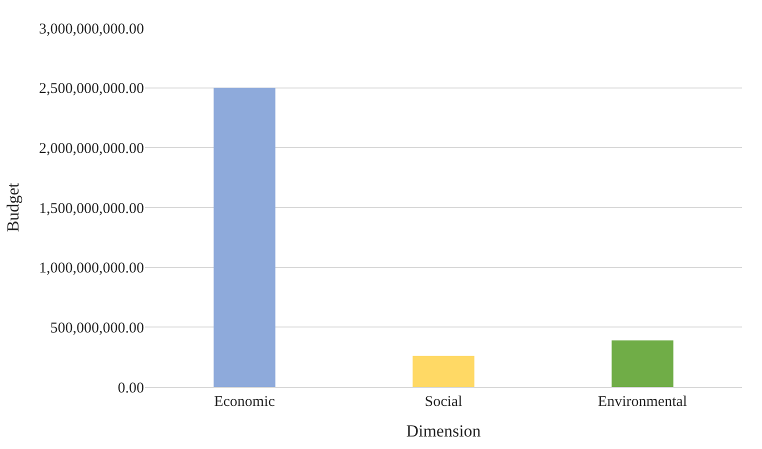 The height and width of the screenshot is (449, 762). What do you see at coordinates (13, 207) in the screenshot?
I see `y-axis-title: Budget` at bounding box center [13, 207].